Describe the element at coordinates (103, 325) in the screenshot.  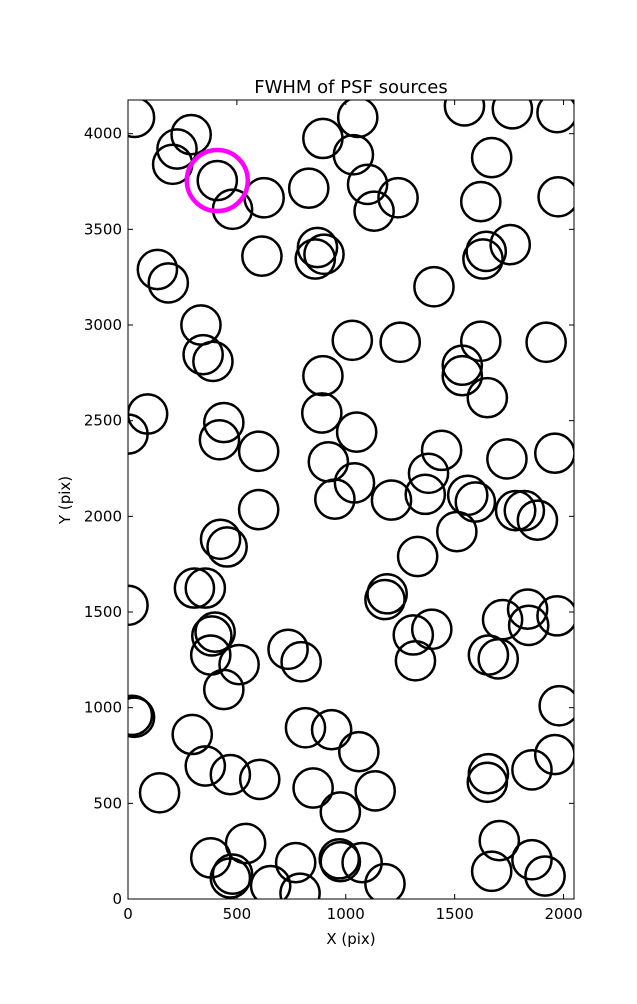
I see `y-tick-label: 3000` at that location.